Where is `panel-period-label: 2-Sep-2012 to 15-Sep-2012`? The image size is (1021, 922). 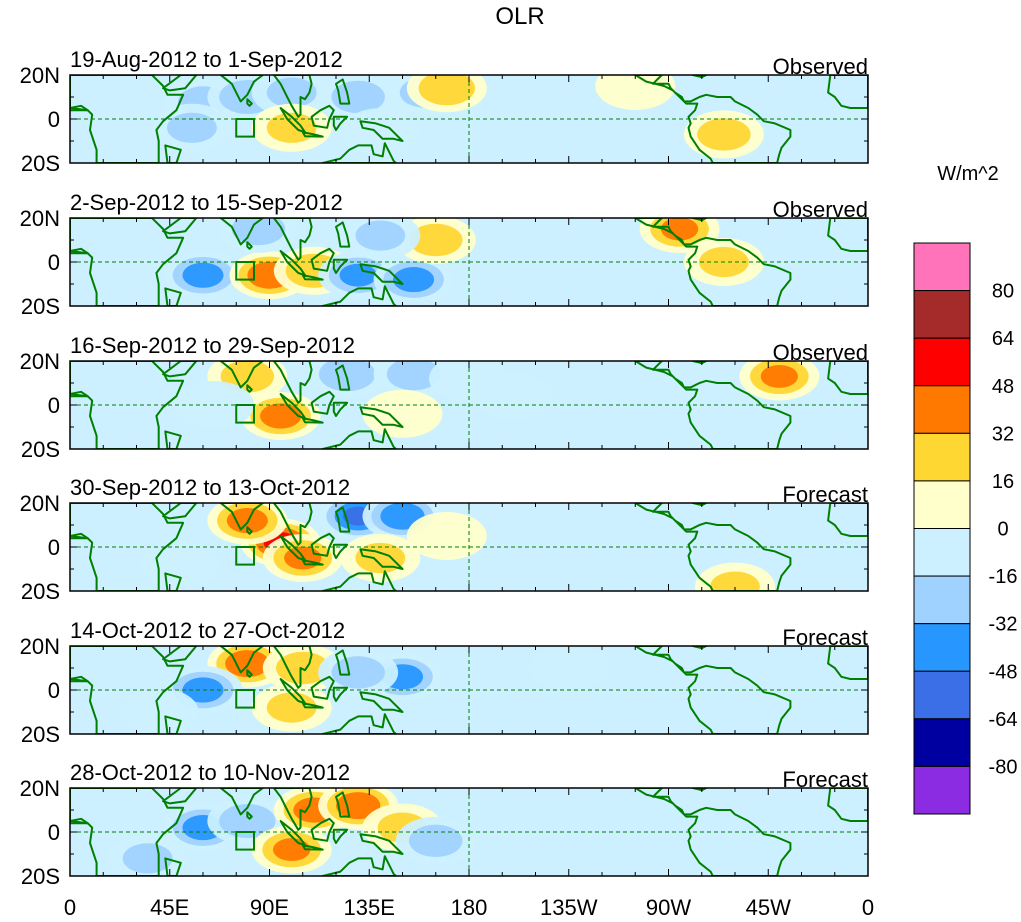
panel-period-label: 2-Sep-2012 to 15-Sep-2012 is located at coordinates (206, 202).